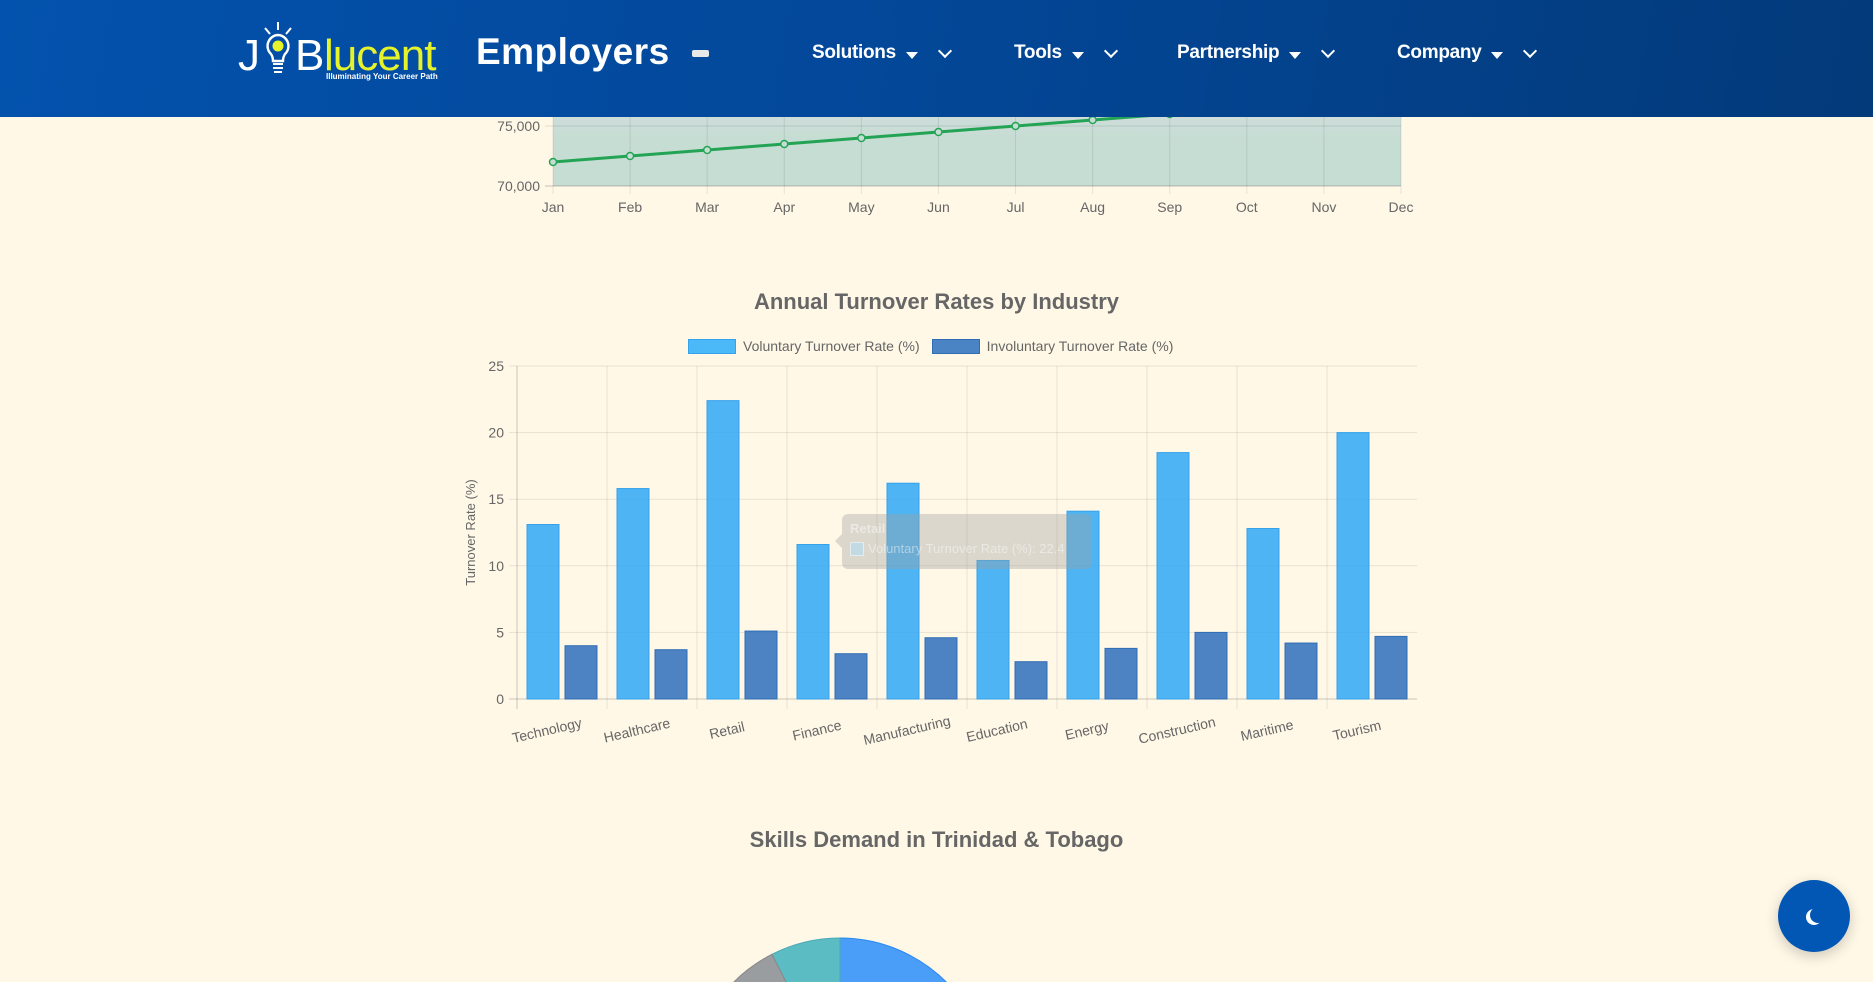 This screenshot has height=982, width=1873. Describe the element at coordinates (907, 730) in the screenshot. I see `x-tick-label: Manufacturing` at that location.